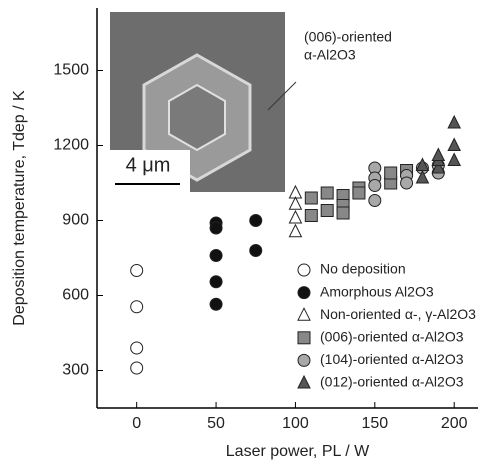 The image size is (481, 463). Describe the element at coordinates (363, 269) in the screenshot. I see `legend-label: No deposition` at that location.